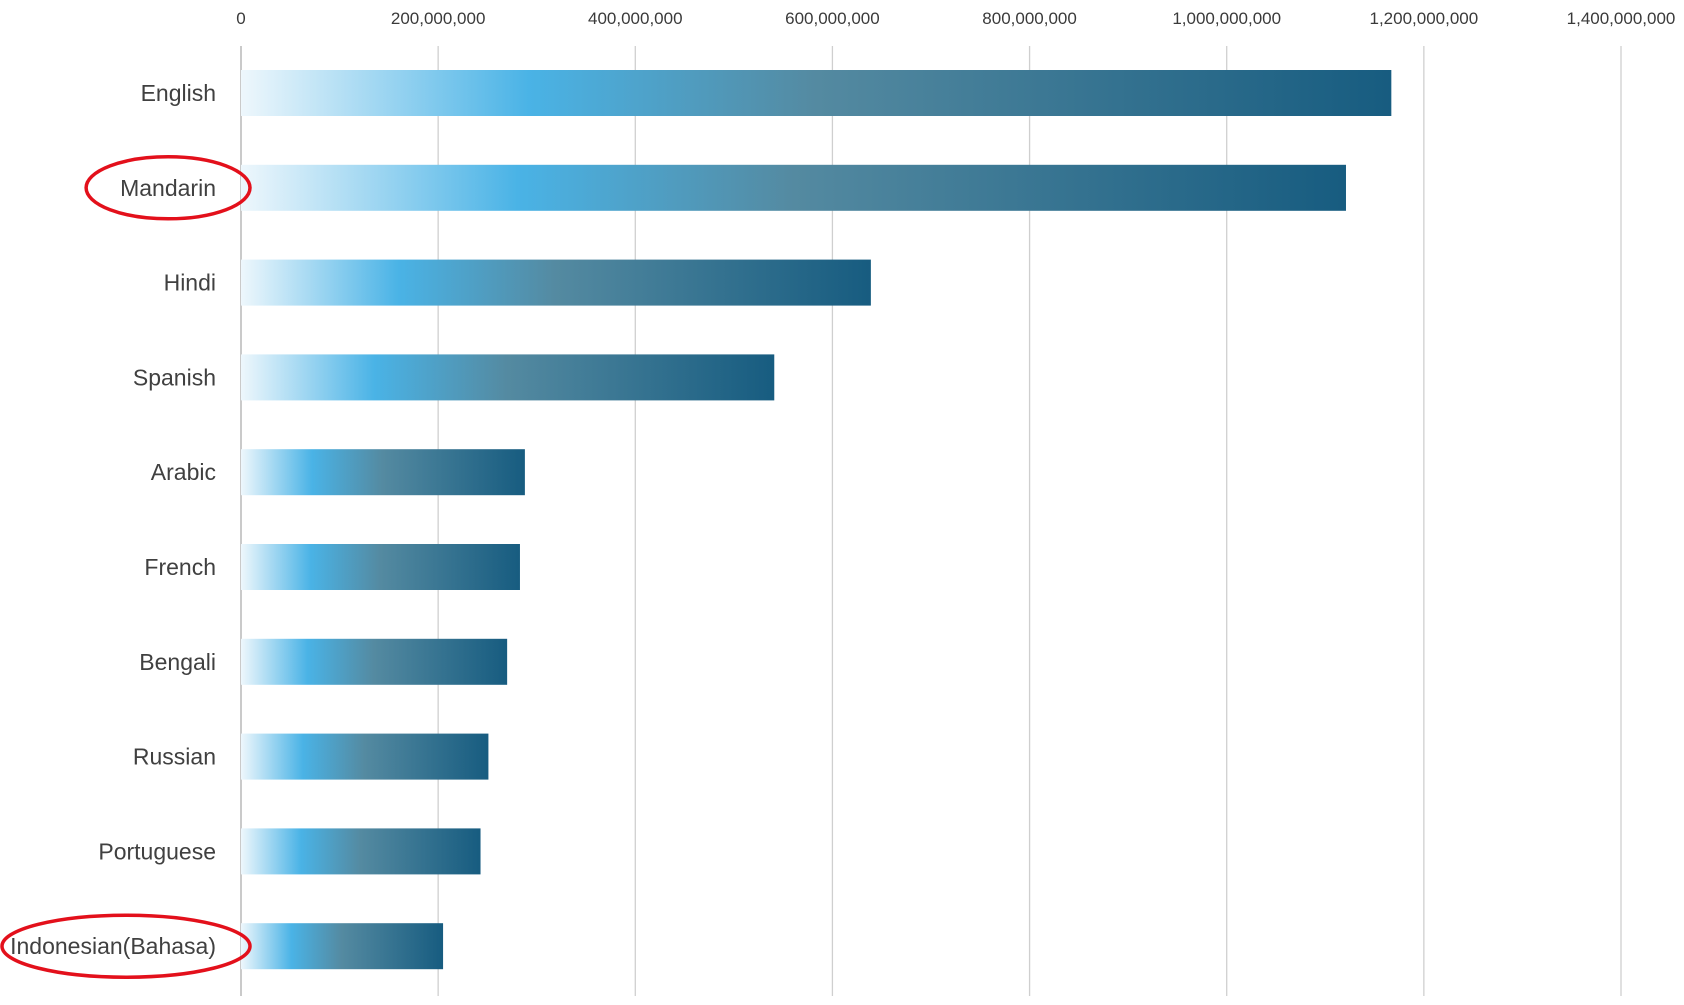  I want to click on bar-french, so click(380, 567).